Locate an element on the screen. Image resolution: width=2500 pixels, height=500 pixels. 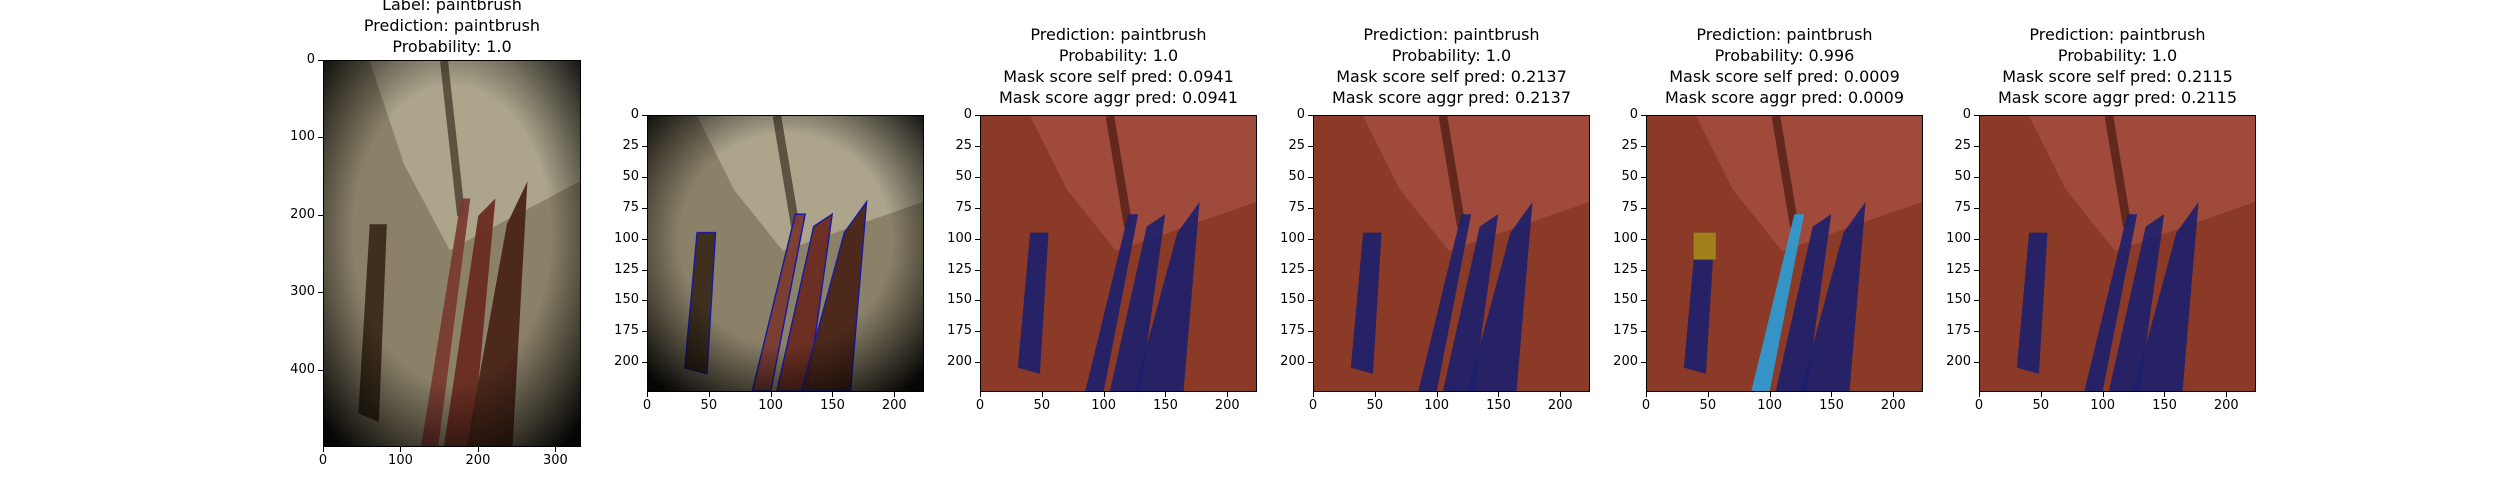
panel-title-line: Mask score self pred: 0.2115 is located at coordinates (2117, 76).